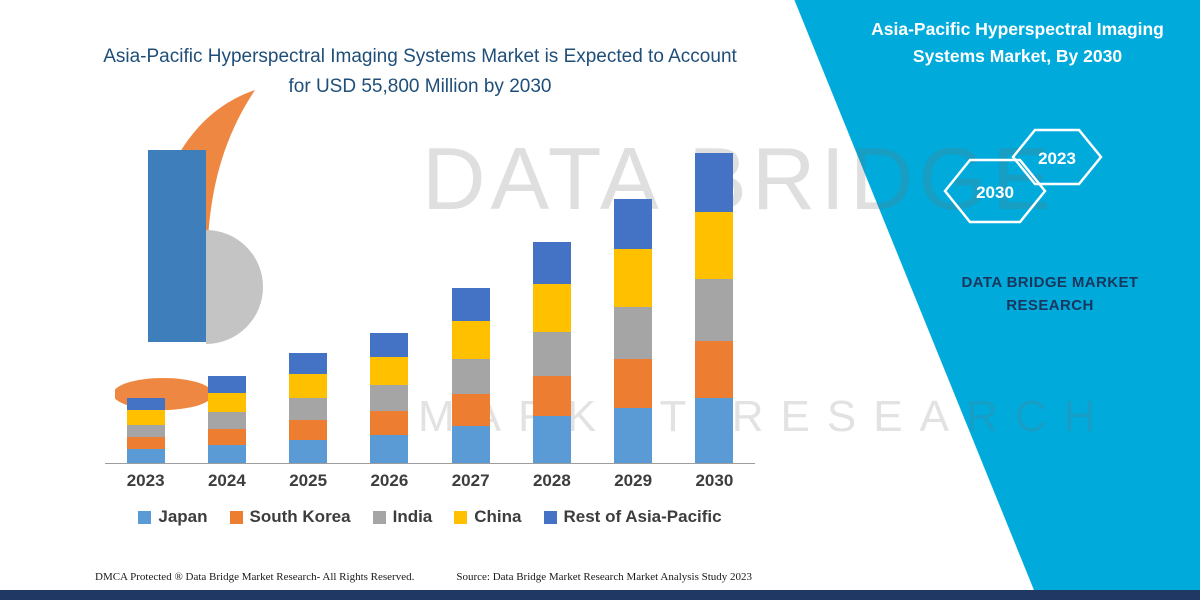  I want to click on legend-label-india: India, so click(412, 516).